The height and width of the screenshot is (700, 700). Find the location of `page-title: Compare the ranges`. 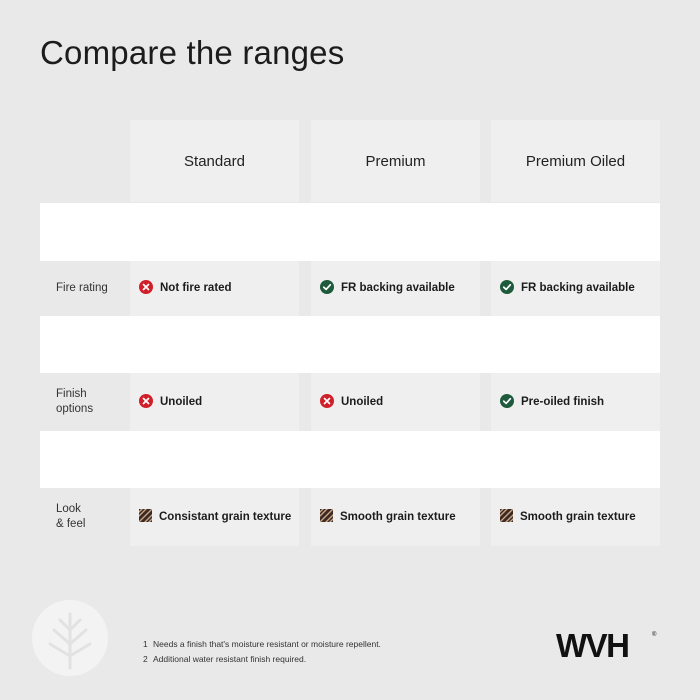

page-title: Compare the ranges is located at coordinates (192, 52).